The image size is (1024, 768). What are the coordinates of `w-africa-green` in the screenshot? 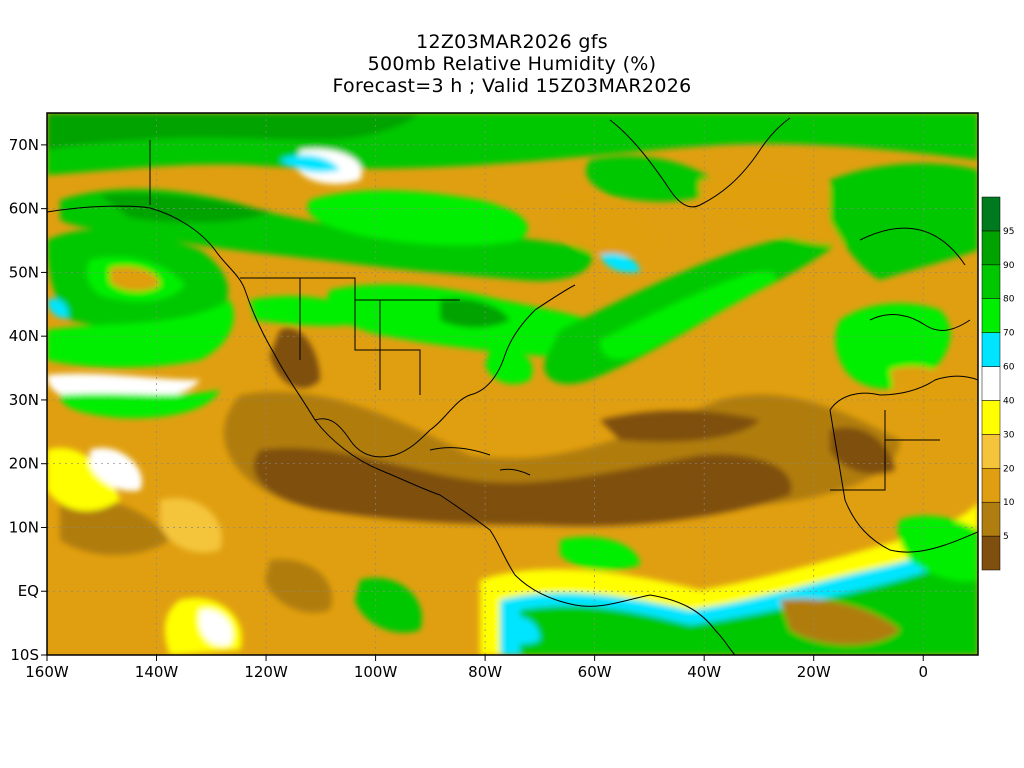 It's located at (938, 548).